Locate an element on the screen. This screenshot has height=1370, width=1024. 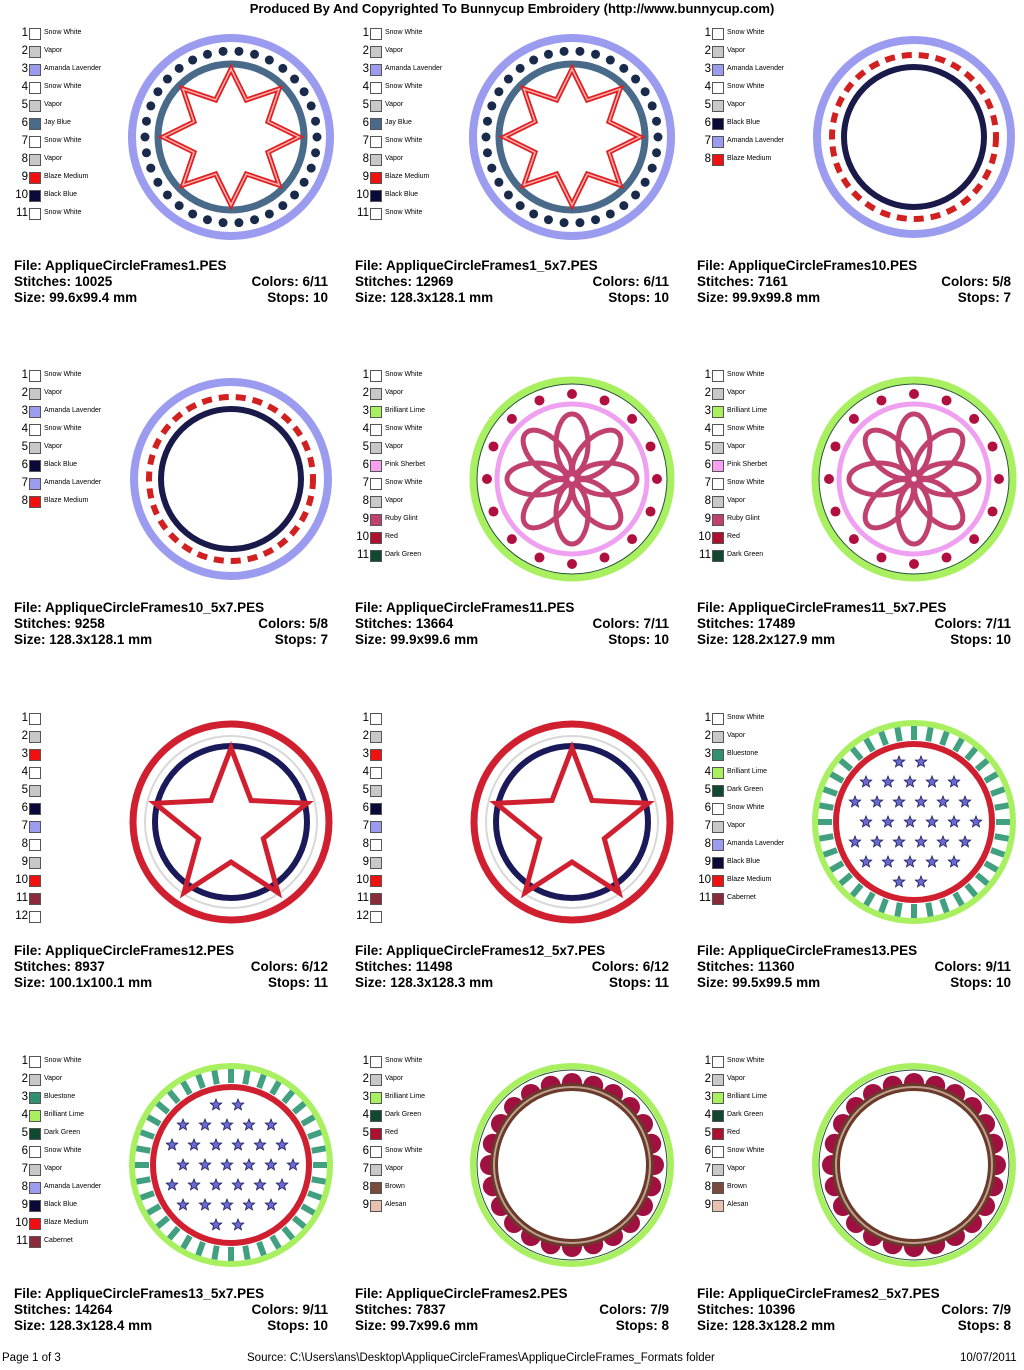
inner-ring is located at coordinates (572, 479).